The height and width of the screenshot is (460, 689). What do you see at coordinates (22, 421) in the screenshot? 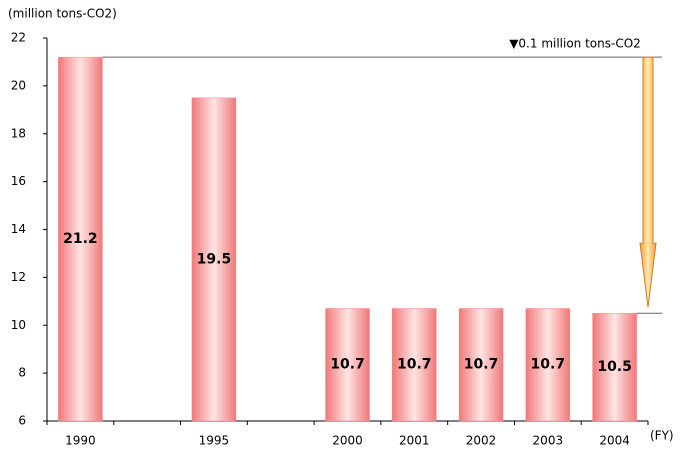
I see `y-tick-label: 6` at bounding box center [22, 421].